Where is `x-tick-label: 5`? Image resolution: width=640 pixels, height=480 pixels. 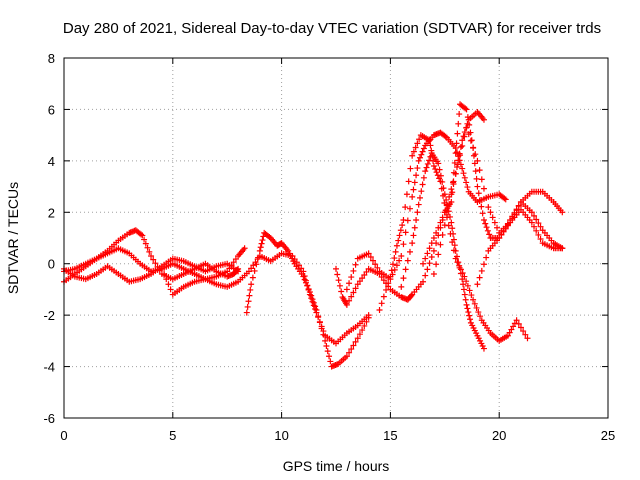 x-tick-label: 5 is located at coordinates (172, 435).